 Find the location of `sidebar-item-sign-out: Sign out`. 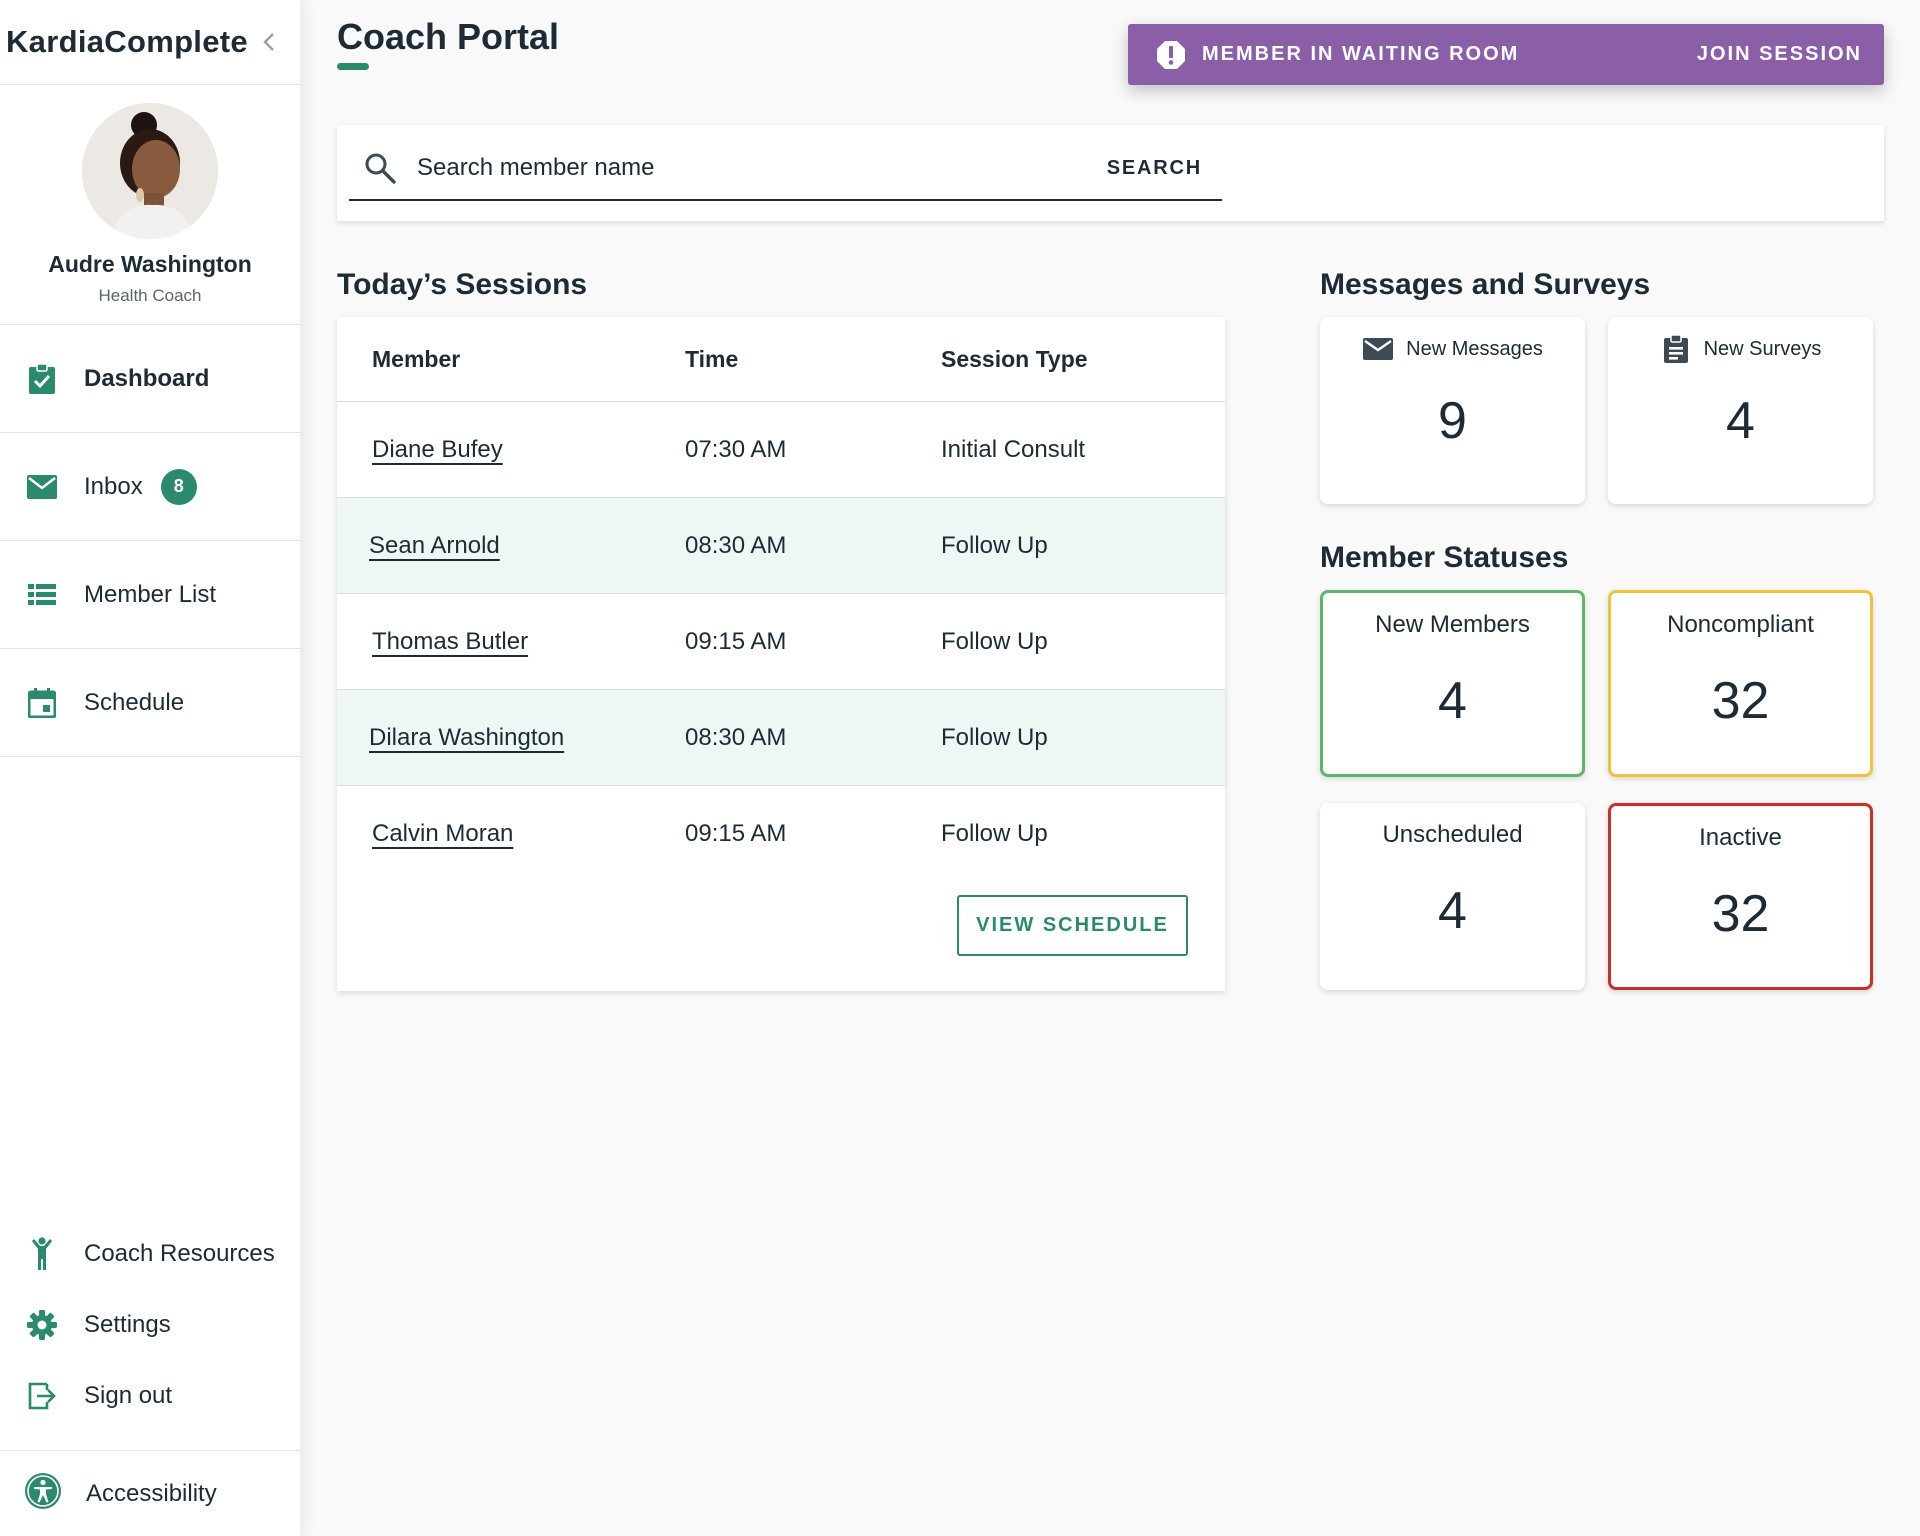

sidebar-item-sign-out: Sign out is located at coordinates (150, 1395).